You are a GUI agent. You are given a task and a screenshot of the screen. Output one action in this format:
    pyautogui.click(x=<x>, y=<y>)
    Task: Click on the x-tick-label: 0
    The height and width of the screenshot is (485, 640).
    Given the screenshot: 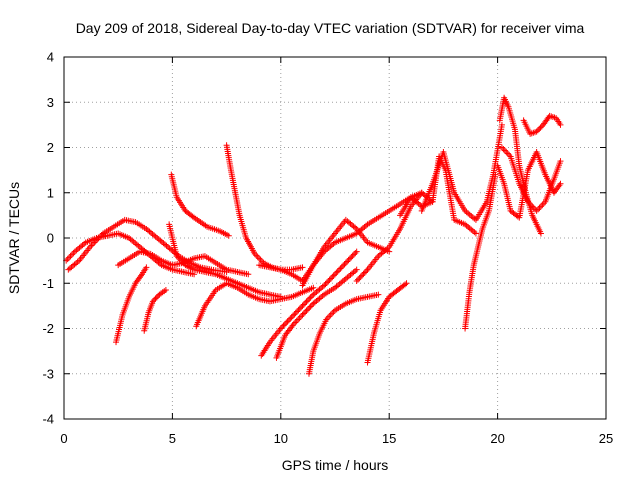 What is the action you would take?
    pyautogui.click(x=63, y=438)
    